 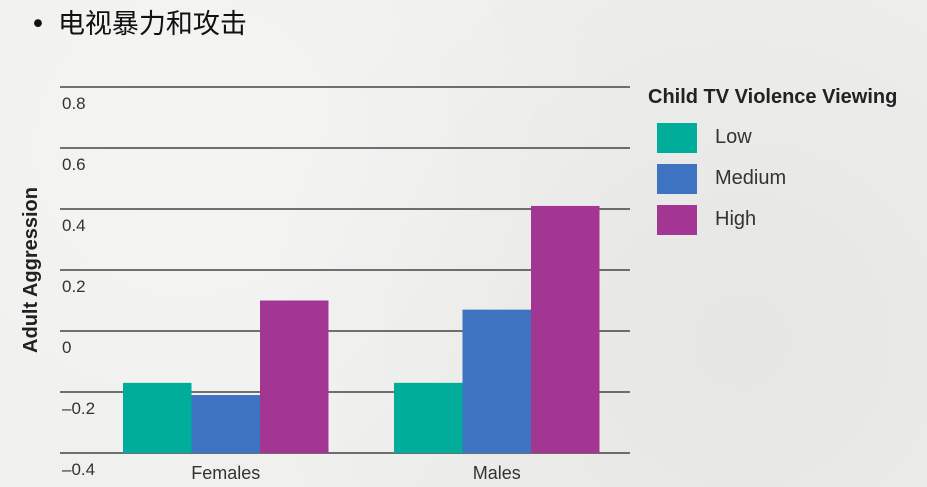 I want to click on legend-swatch-medium, so click(x=677, y=178).